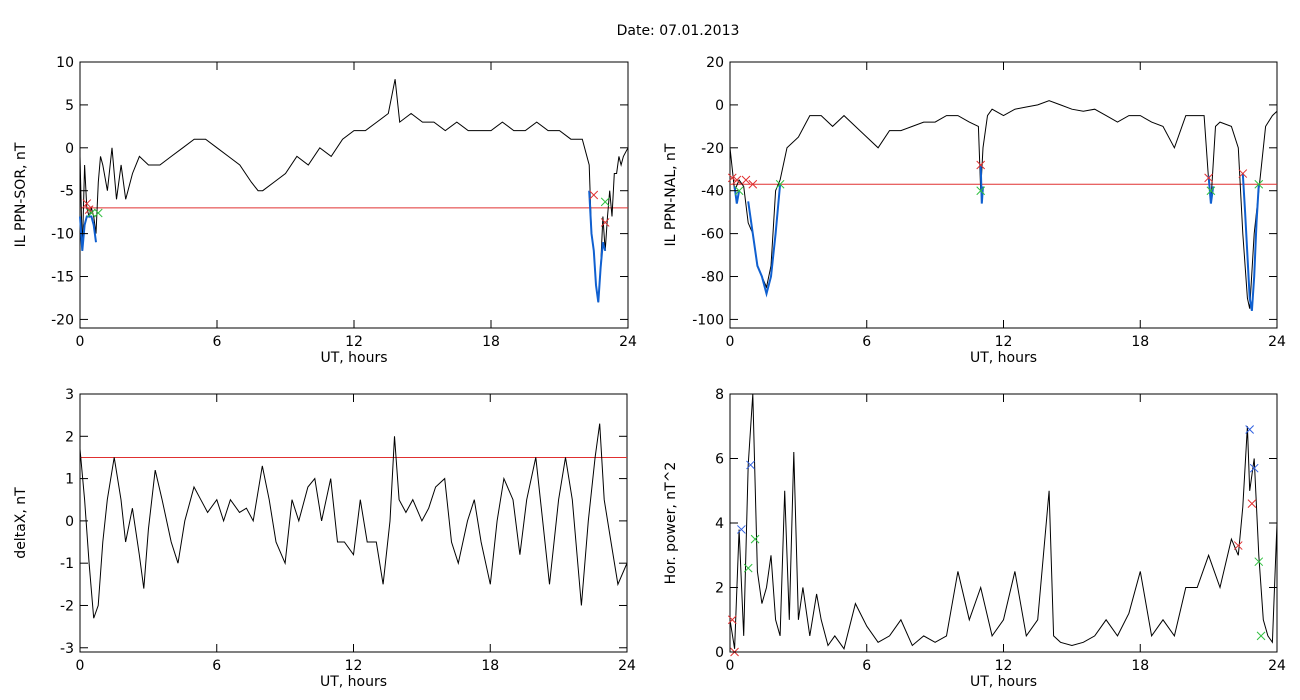 The height and width of the screenshot is (700, 1300). Describe the element at coordinates (671, 194) in the screenshot. I see `y-axis-label: IL PPN-NAL, nT` at that location.